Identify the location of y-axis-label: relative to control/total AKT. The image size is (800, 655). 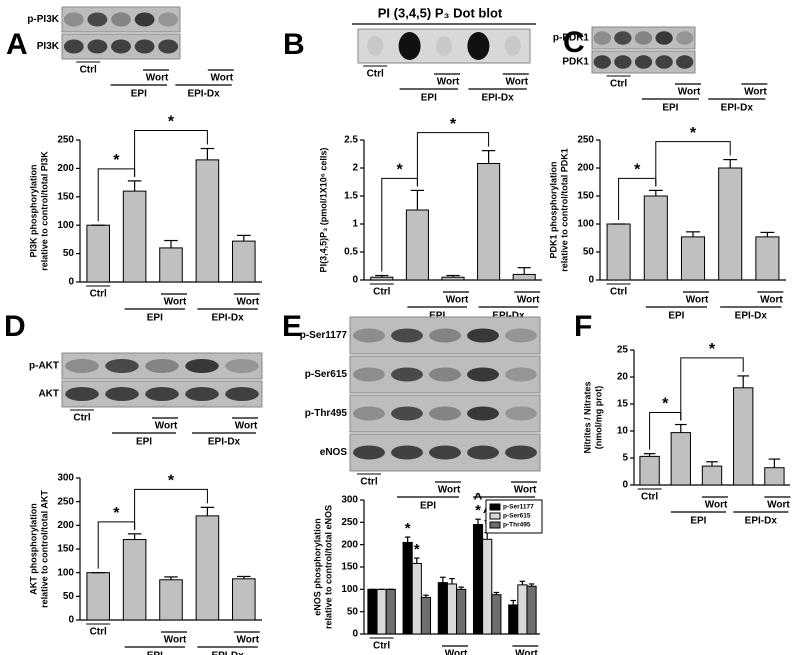
(44, 549).